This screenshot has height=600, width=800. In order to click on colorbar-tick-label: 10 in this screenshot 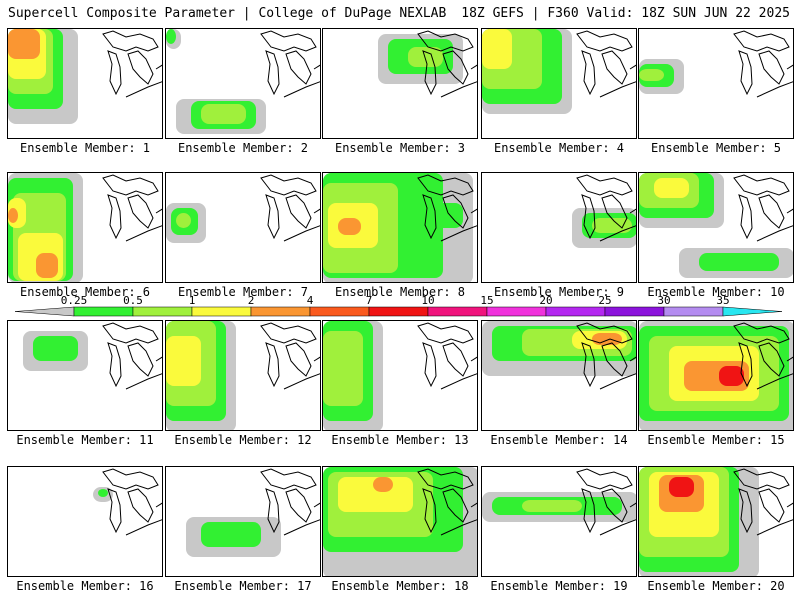, I will do `click(427, 300)`.